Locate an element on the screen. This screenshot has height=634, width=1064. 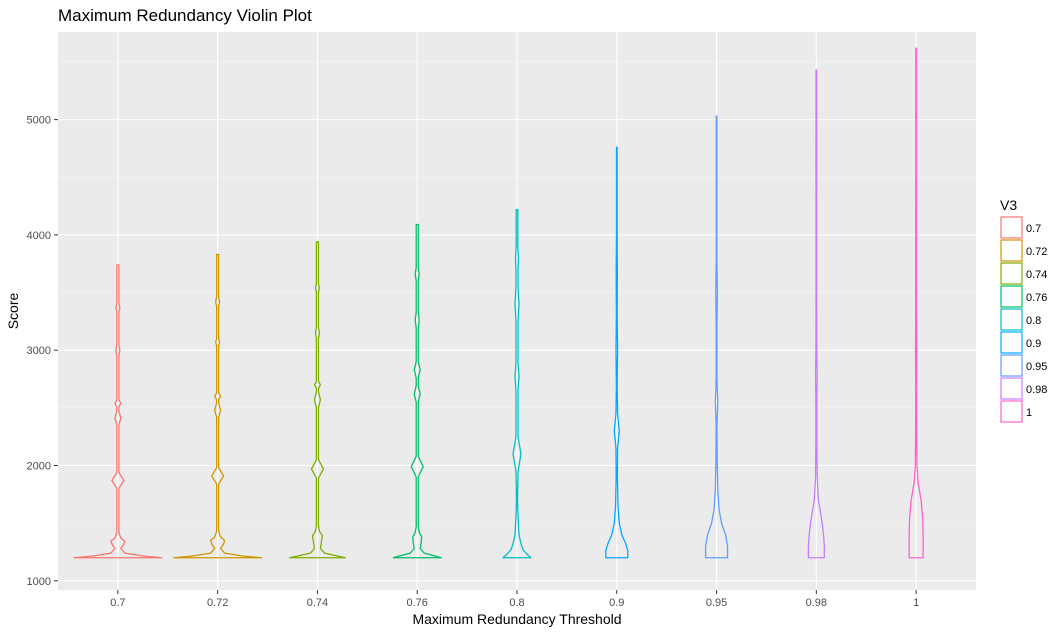
y-tick-label: 5000 is located at coordinates (39, 121).